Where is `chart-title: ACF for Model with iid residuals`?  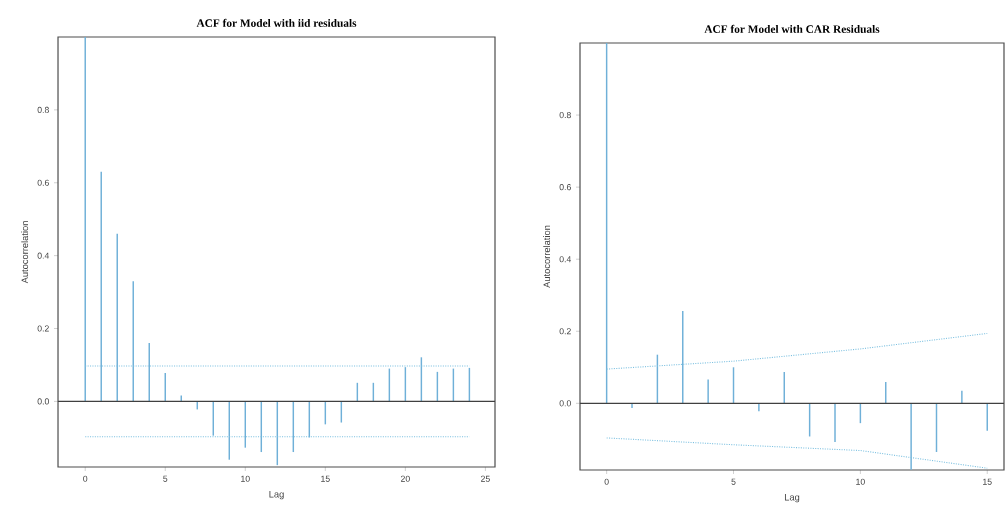
chart-title: ACF for Model with iid residuals is located at coordinates (276, 22).